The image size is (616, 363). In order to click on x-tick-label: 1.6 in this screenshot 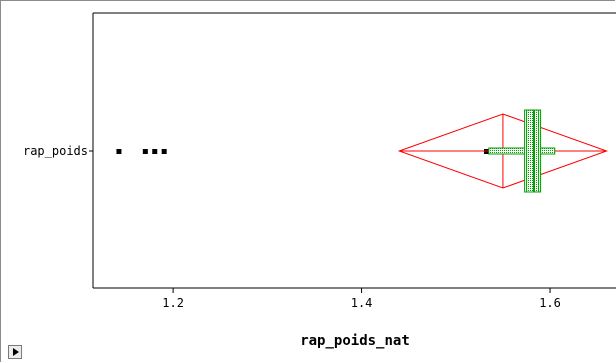, I will do `click(550, 303)`.